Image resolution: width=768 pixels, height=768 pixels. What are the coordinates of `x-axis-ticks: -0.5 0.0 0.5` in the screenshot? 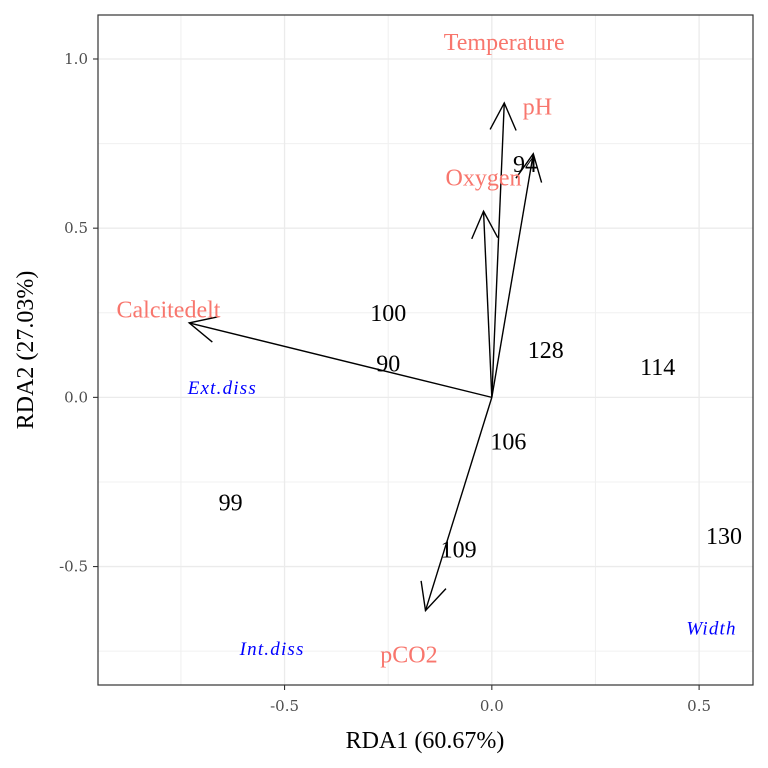 It's located at (490, 700).